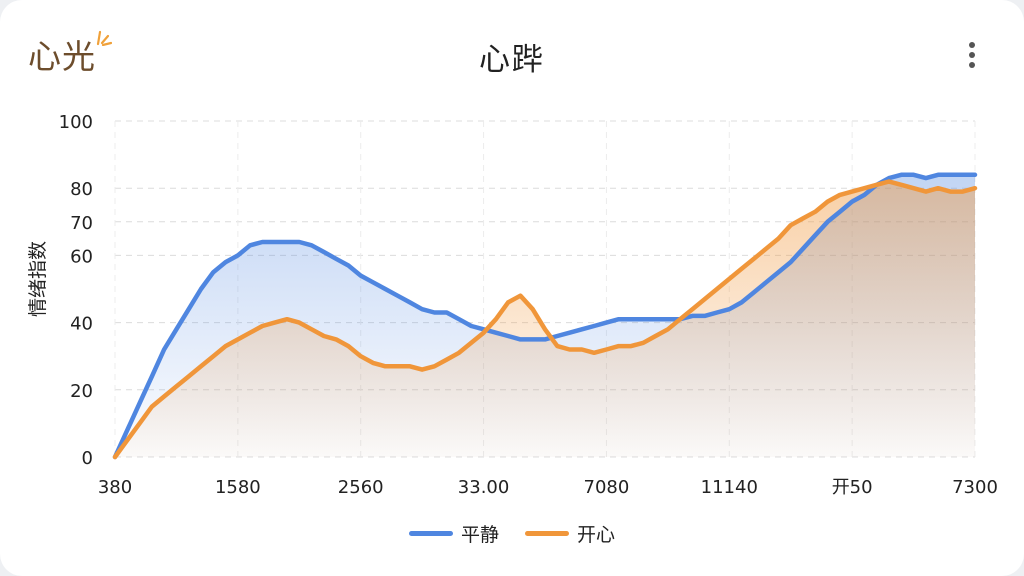 This screenshot has height=576, width=1024. Describe the element at coordinates (607, 487) in the screenshot. I see `x-tick-label: 7080` at that location.